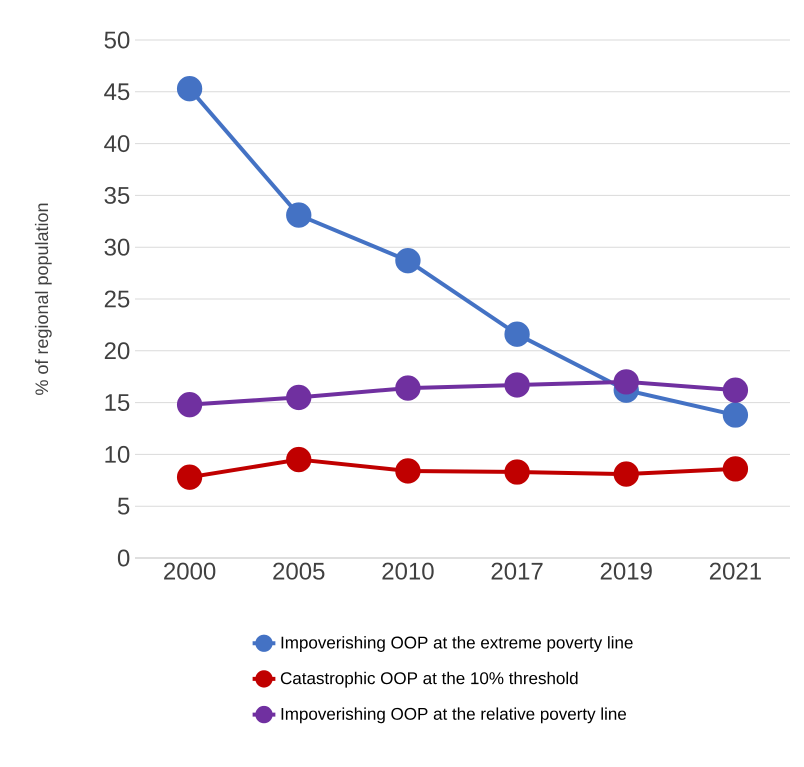  What do you see at coordinates (117, 143) in the screenshot?
I see `y-tick-label: 40` at bounding box center [117, 143].